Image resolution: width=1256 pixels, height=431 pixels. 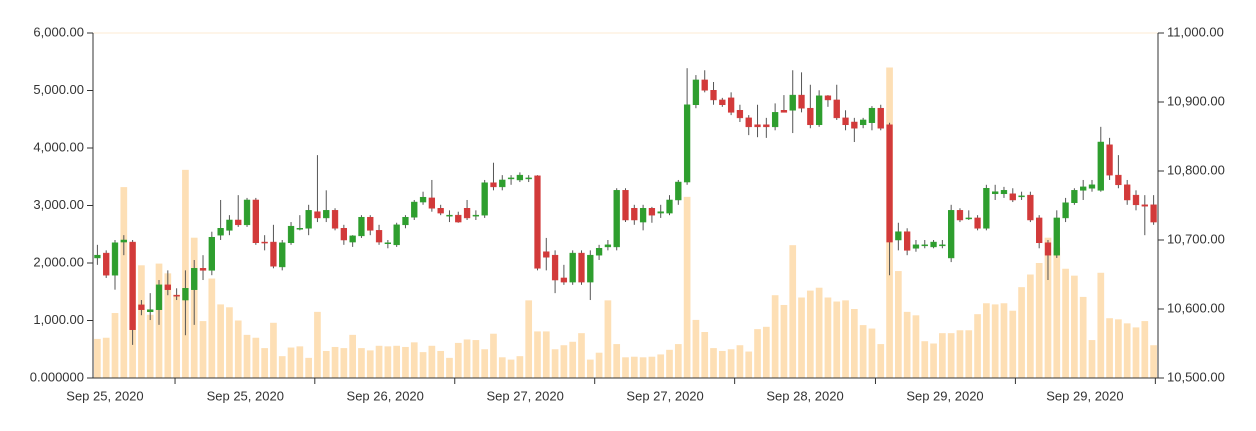 I want to click on y2-tick-label: 10,700.00, so click(x=1196, y=238).